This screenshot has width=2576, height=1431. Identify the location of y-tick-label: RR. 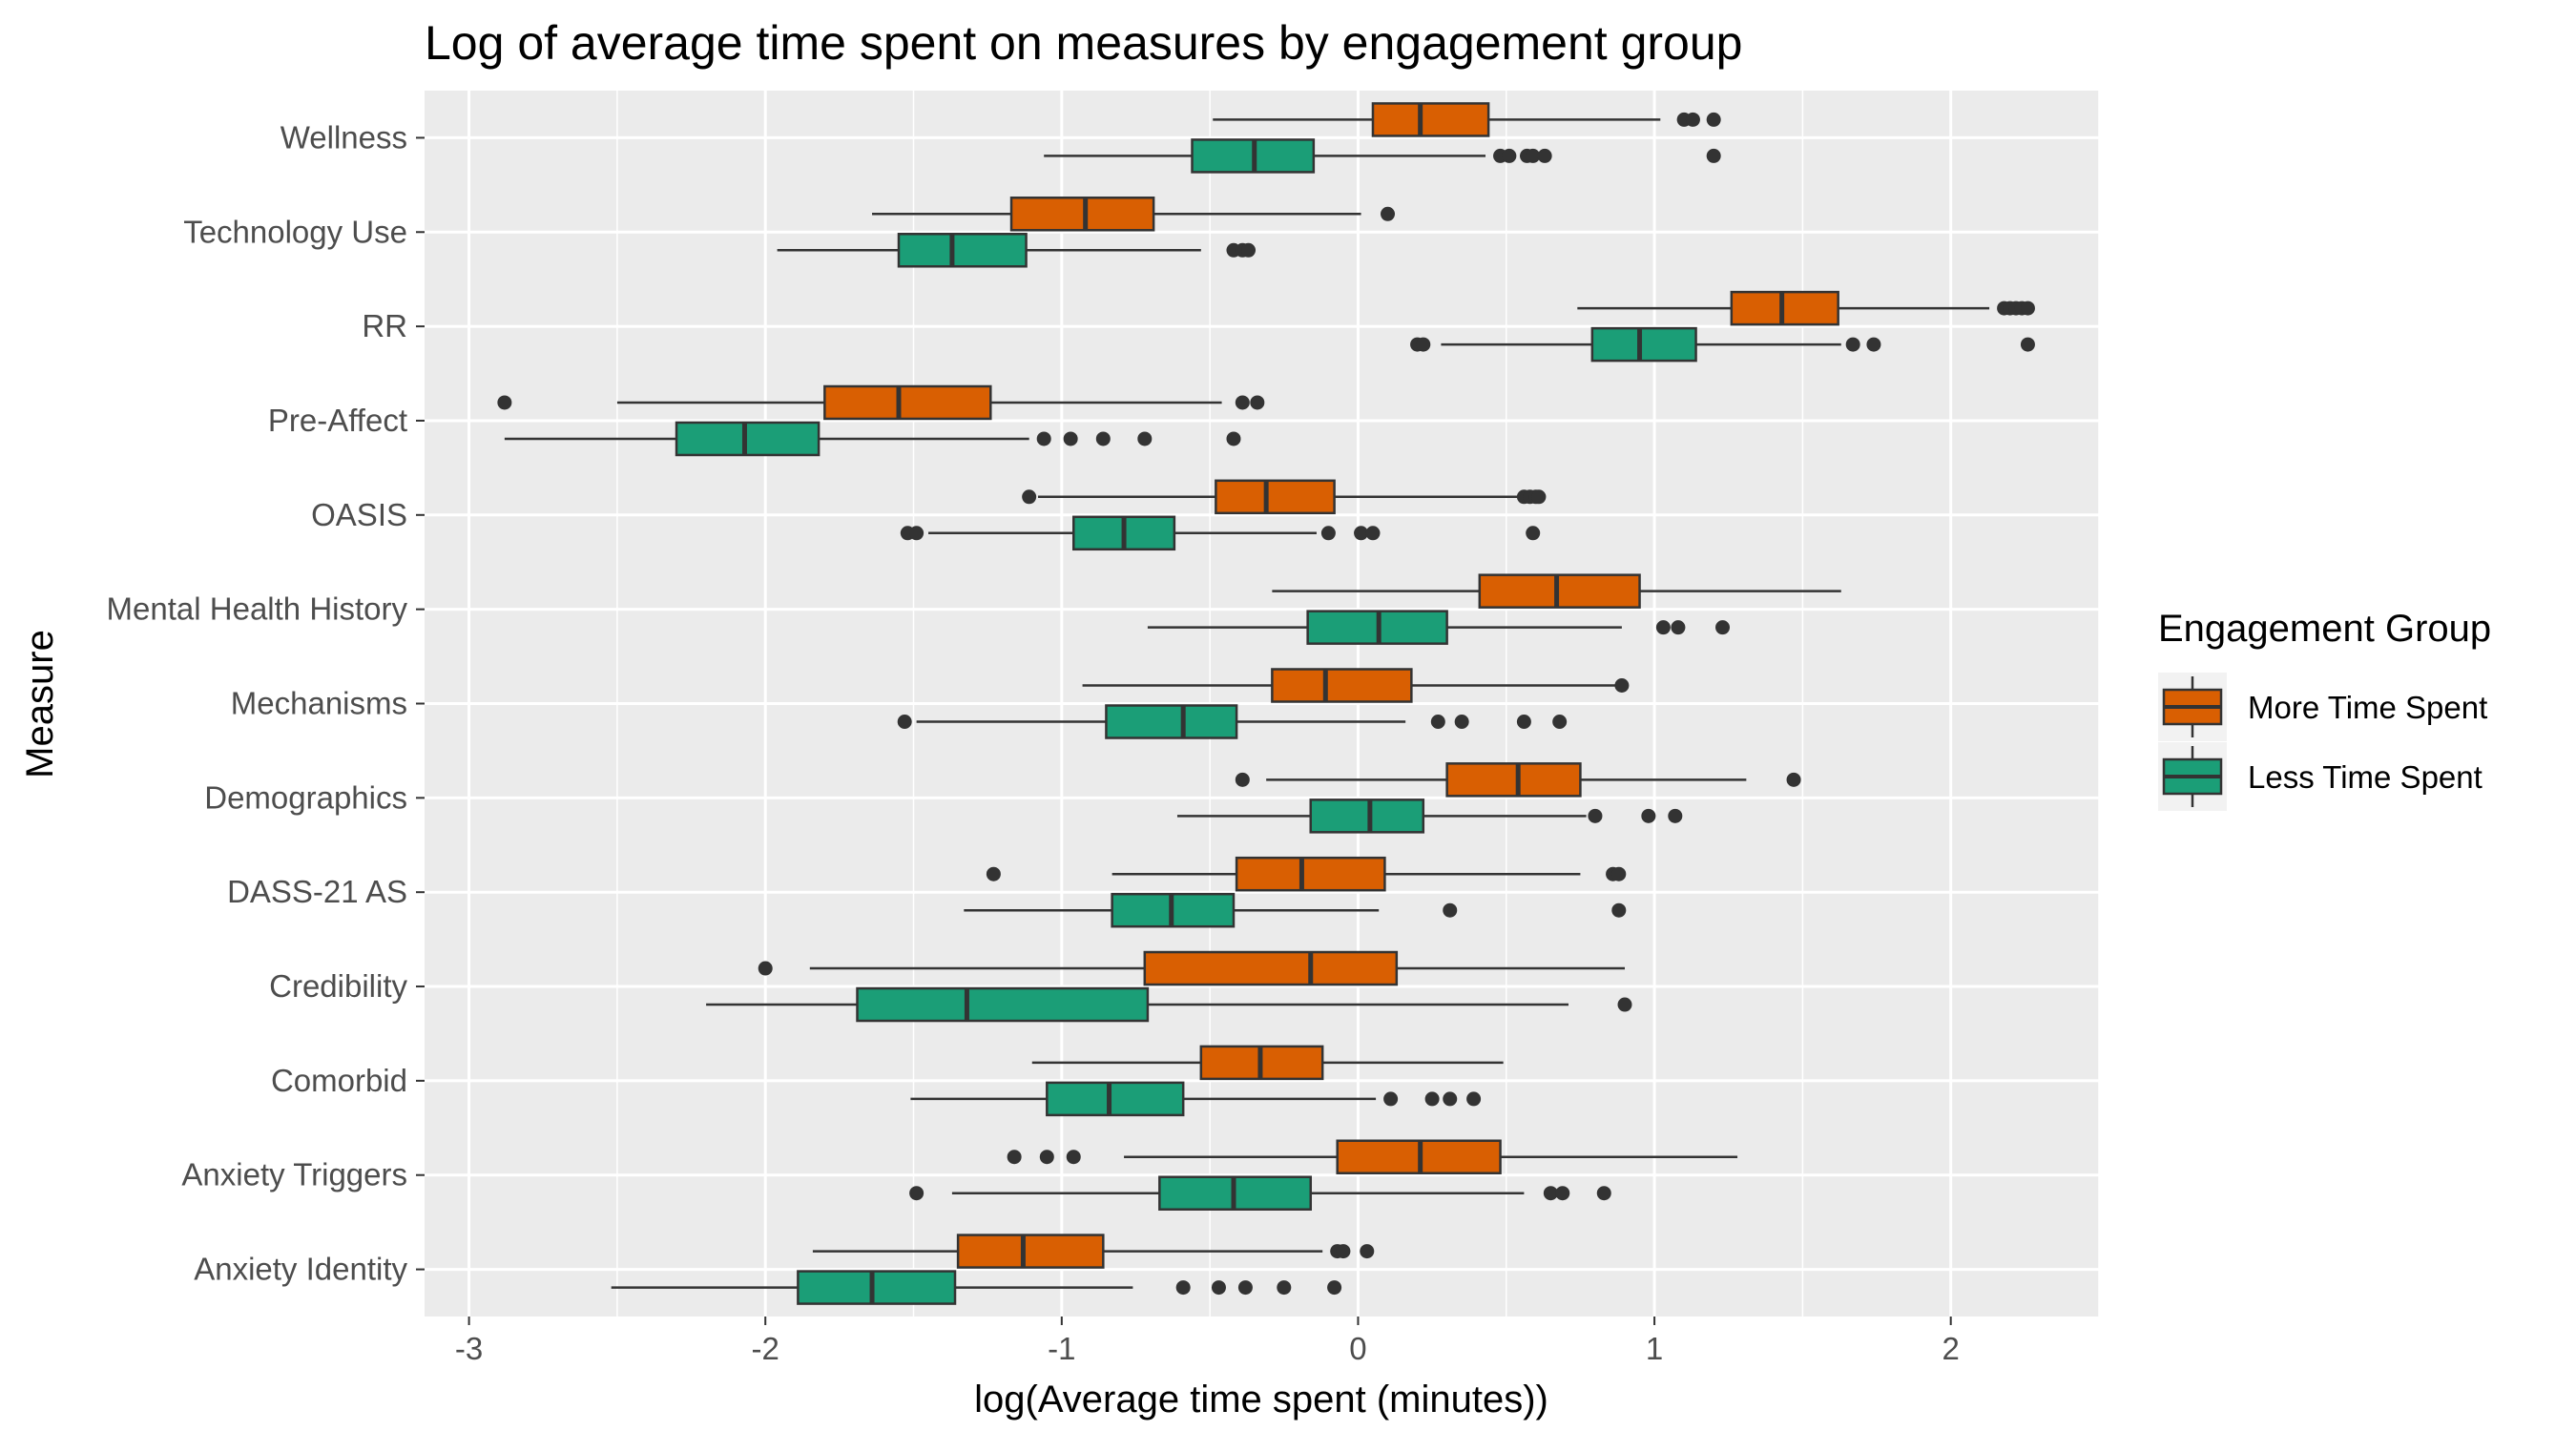
(384, 325).